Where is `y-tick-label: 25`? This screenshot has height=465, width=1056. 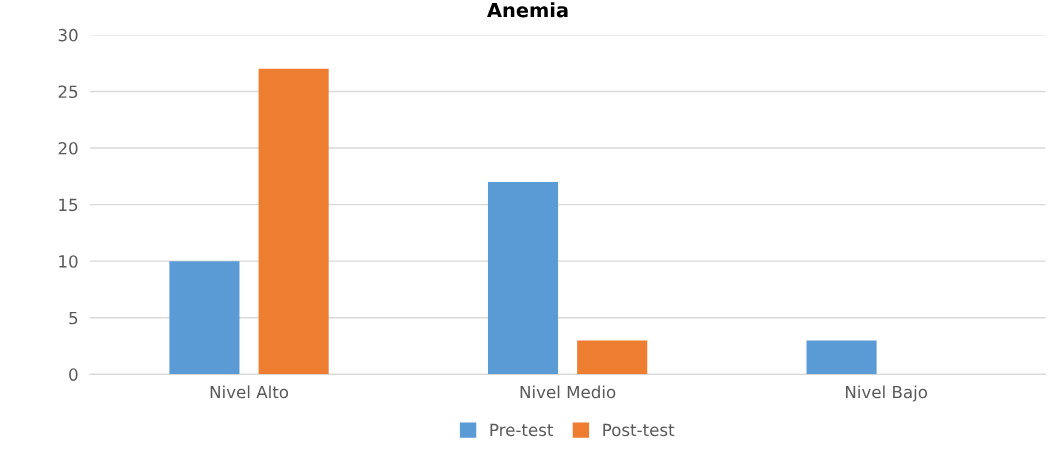 y-tick-label: 25 is located at coordinates (68, 92).